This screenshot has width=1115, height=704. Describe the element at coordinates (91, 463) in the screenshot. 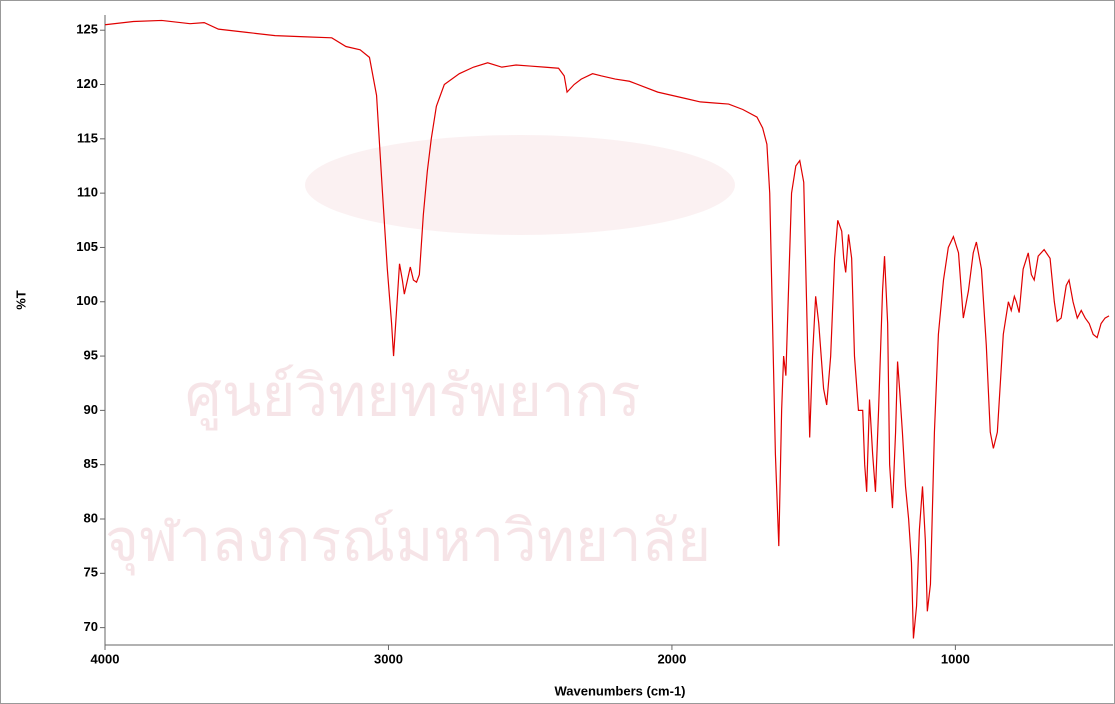

I see `y-tick-label: 85` at that location.